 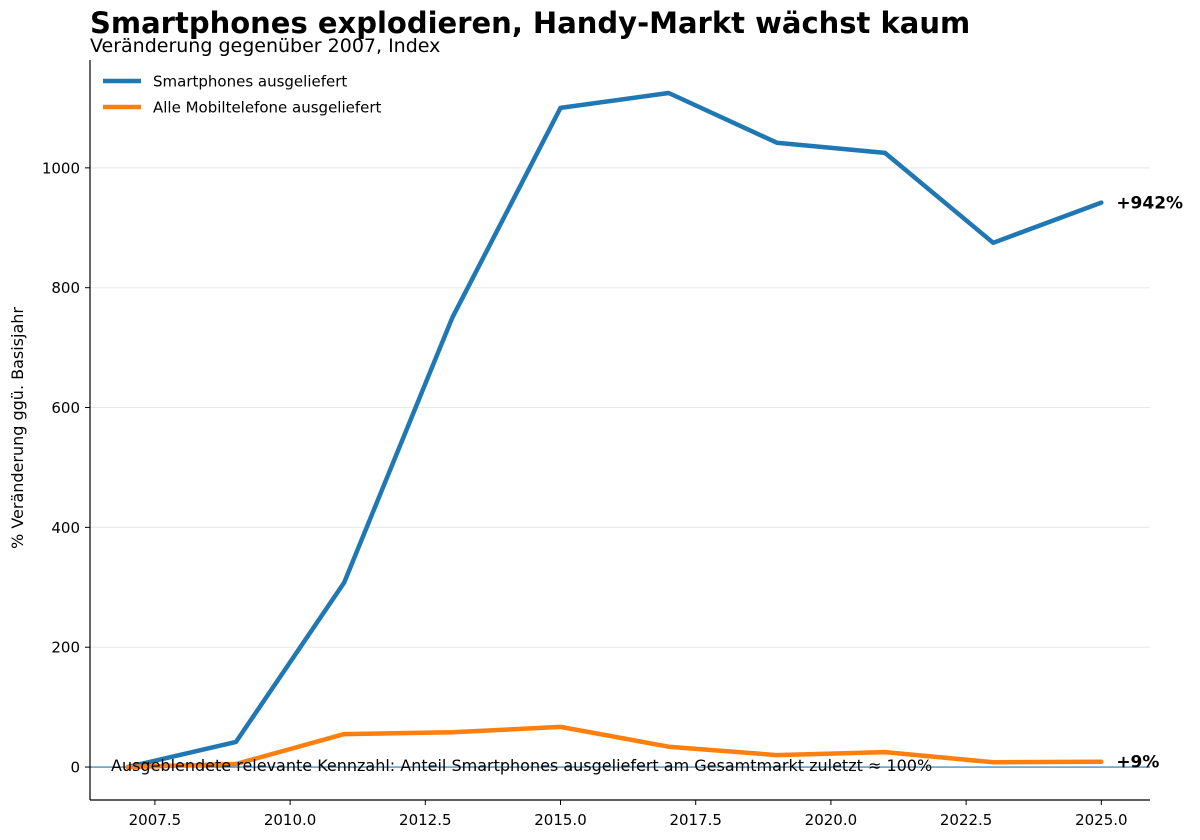 What do you see at coordinates (265, 46) in the screenshot?
I see `chart-subtitle: Veränderung gegenüber 2007, Index` at bounding box center [265, 46].